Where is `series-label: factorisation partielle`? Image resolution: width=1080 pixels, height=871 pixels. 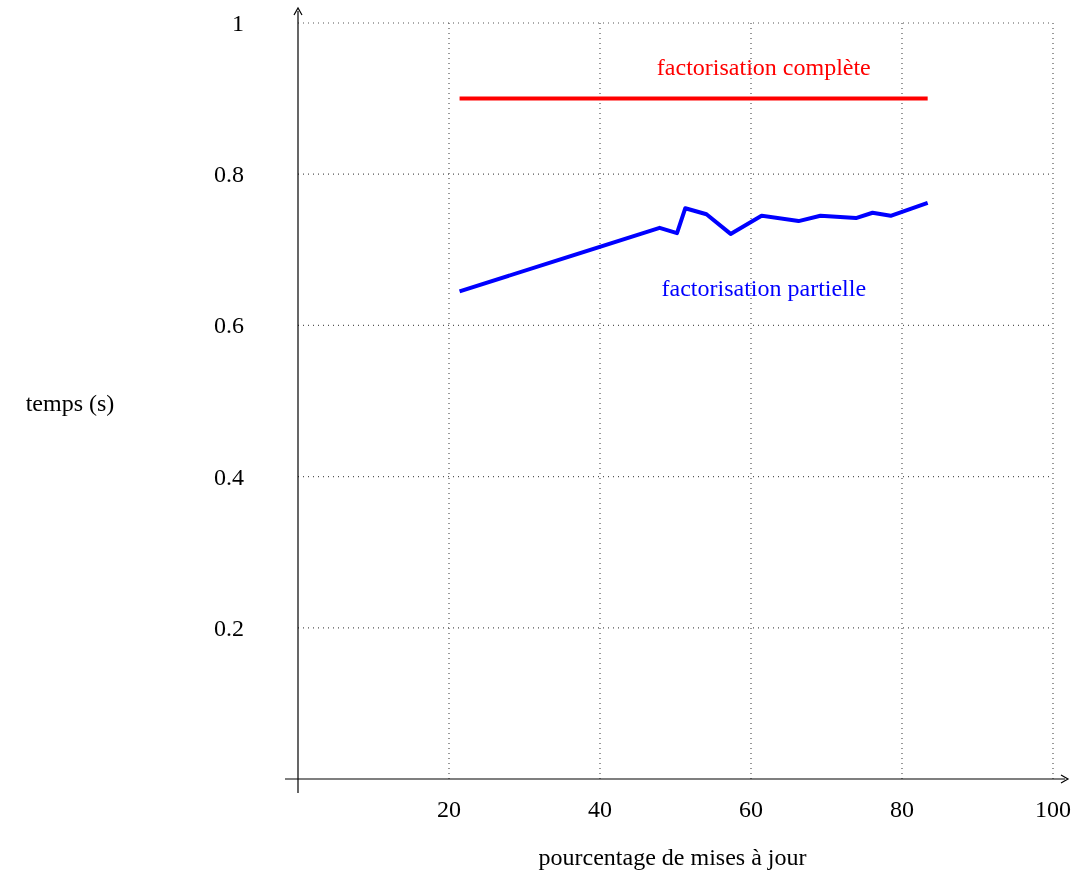 series-label: factorisation partielle is located at coordinates (764, 288).